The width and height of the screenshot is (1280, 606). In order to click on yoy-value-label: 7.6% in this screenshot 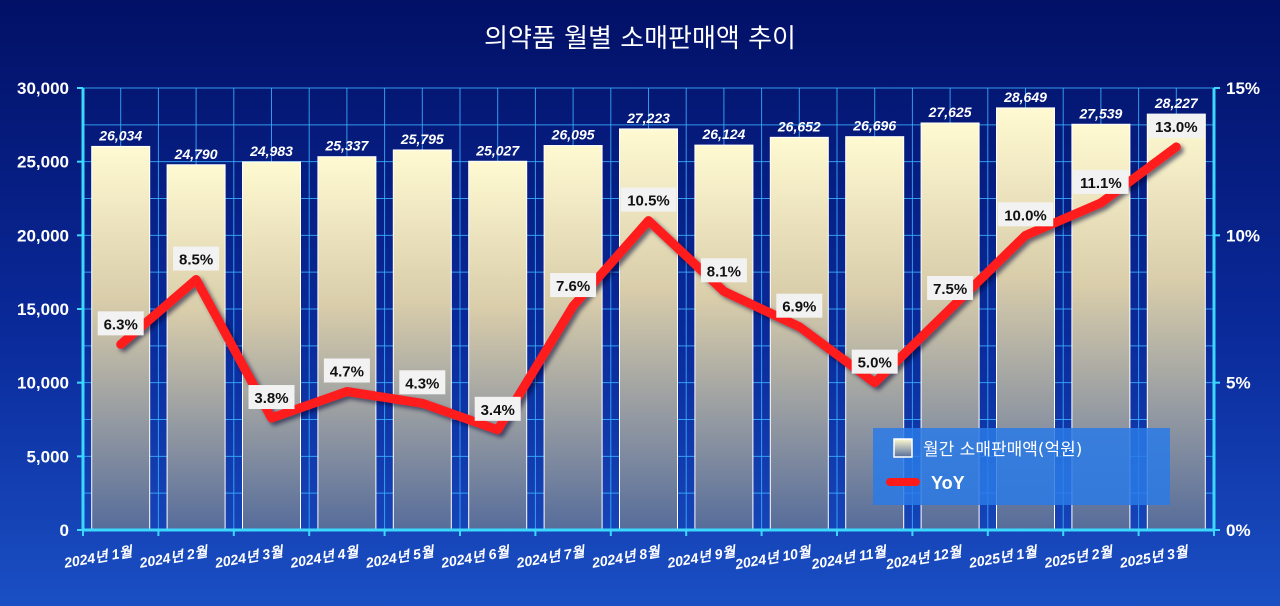, I will do `click(573, 286)`.